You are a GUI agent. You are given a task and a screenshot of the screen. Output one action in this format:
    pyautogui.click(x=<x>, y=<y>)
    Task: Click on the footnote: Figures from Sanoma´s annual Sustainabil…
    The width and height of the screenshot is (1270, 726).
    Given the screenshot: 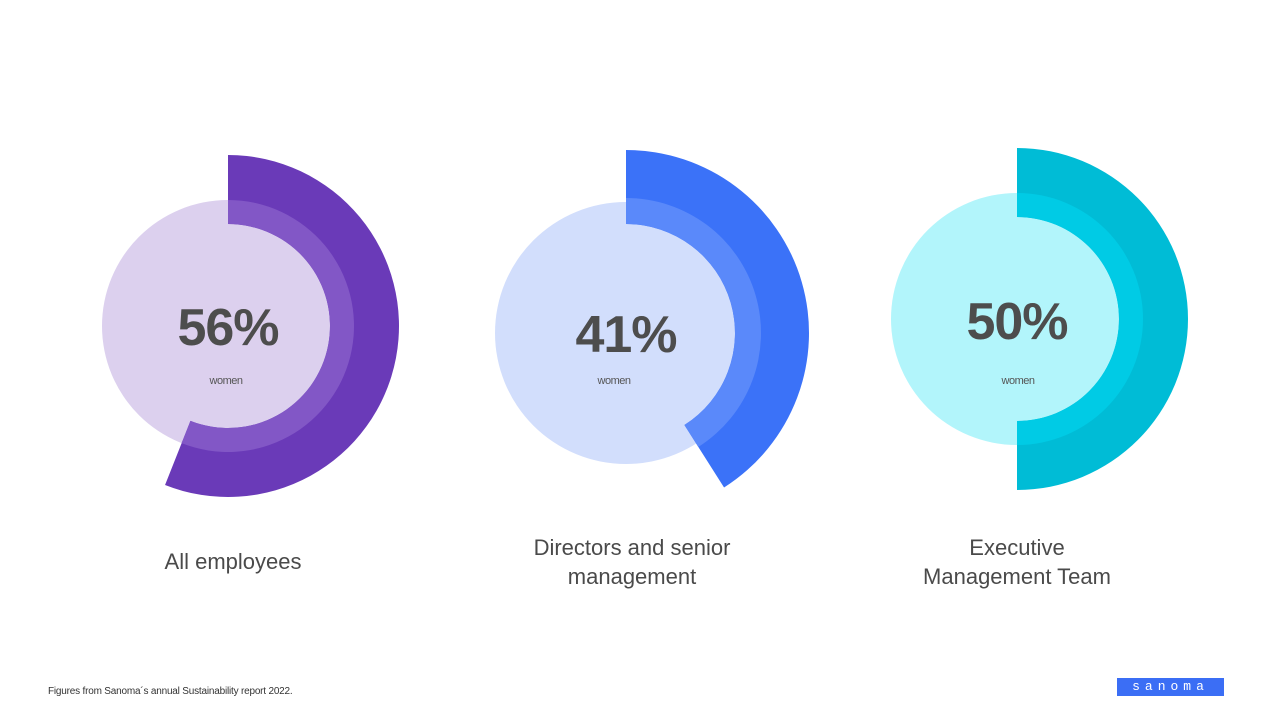 What is the action you would take?
    pyautogui.click(x=170, y=691)
    